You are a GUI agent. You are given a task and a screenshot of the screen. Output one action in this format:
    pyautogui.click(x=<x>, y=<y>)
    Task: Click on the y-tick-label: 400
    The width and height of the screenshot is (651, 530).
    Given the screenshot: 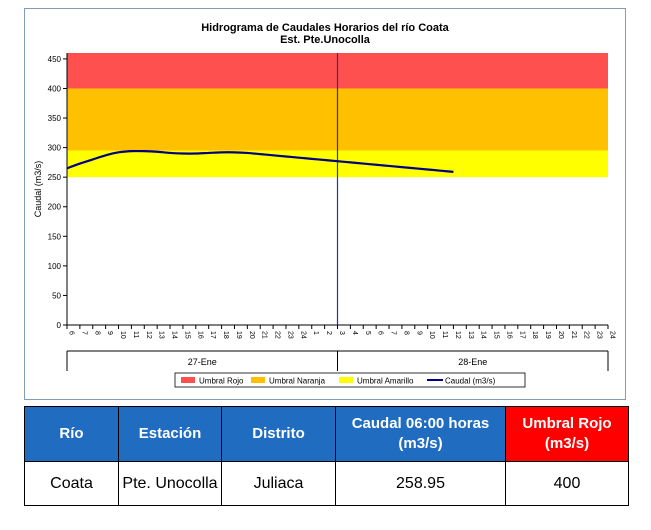 What is the action you would take?
    pyautogui.click(x=55, y=88)
    